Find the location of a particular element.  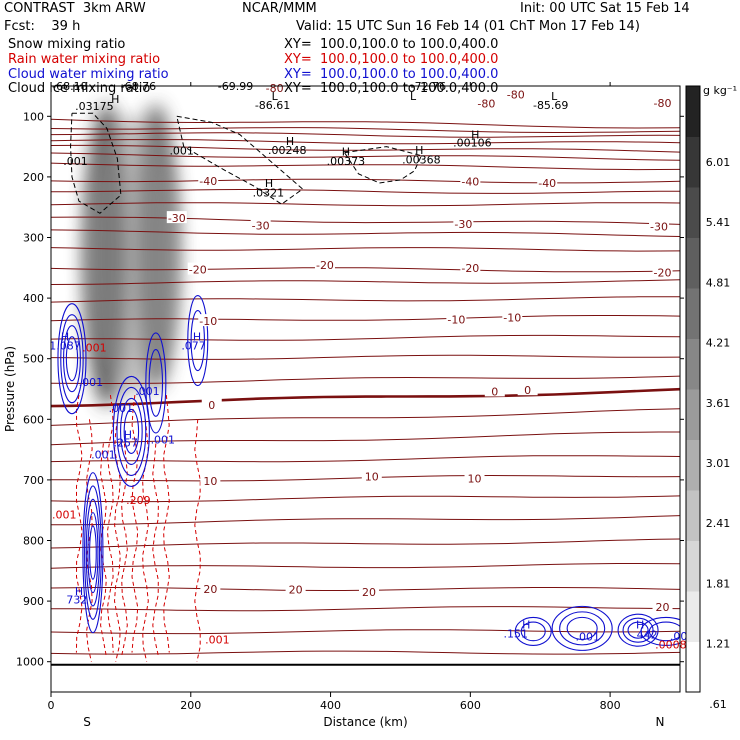

cloud-water-label-5: H is located at coordinates (197, 337).